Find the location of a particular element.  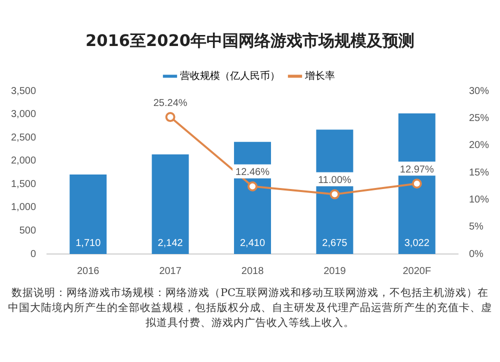

y-tick-label: 1,500 is located at coordinates (23, 184).